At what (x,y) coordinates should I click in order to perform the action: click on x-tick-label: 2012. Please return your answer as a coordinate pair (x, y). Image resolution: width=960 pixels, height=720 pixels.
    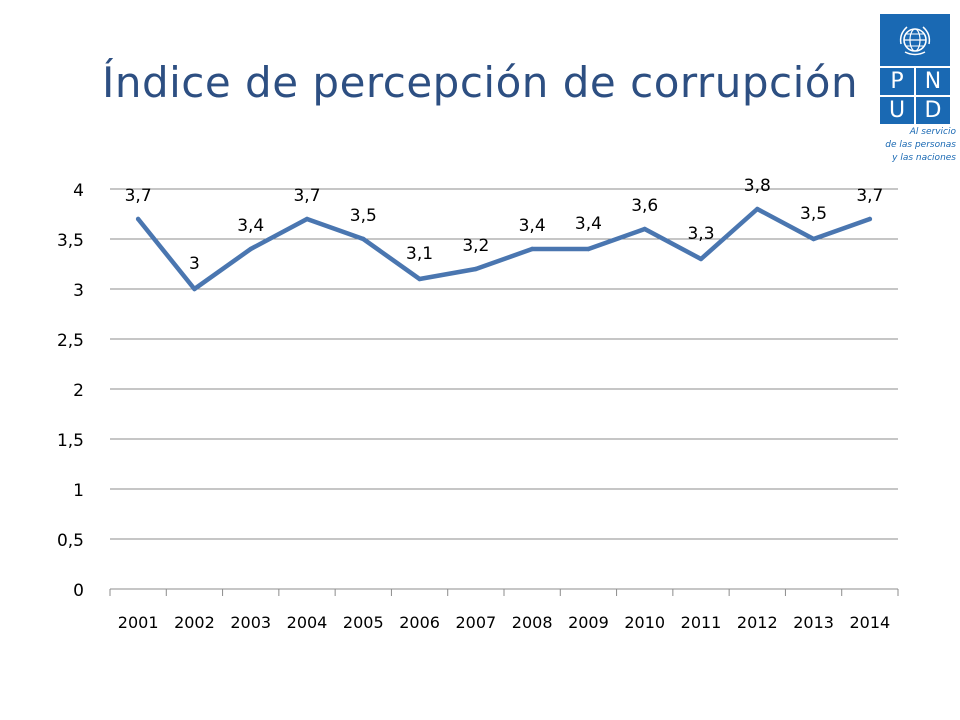
    Looking at the image, I should click on (757, 622).